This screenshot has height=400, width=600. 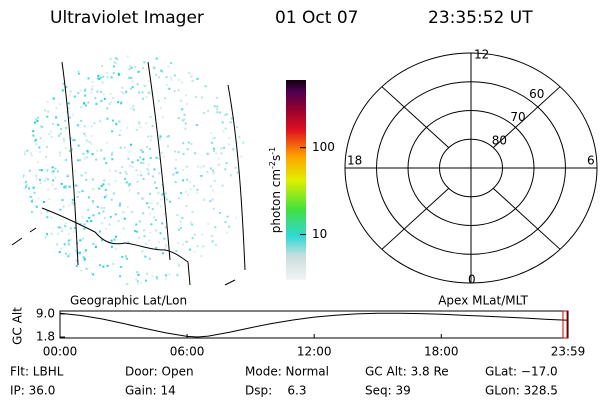 What do you see at coordinates (480, 18) in the screenshot?
I see `time: 23:35:52 UT` at bounding box center [480, 18].